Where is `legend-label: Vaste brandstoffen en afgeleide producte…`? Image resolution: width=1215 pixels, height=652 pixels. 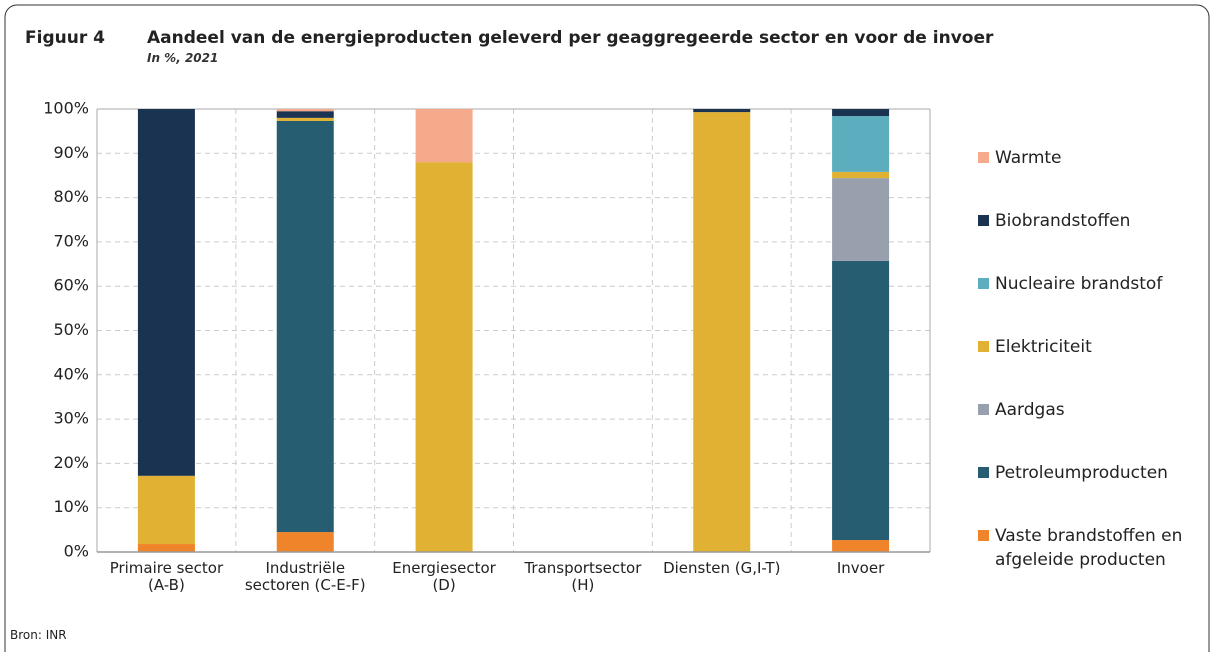 legend-label: Vaste brandstoffen en afgeleide producte… is located at coordinates (1089, 548).